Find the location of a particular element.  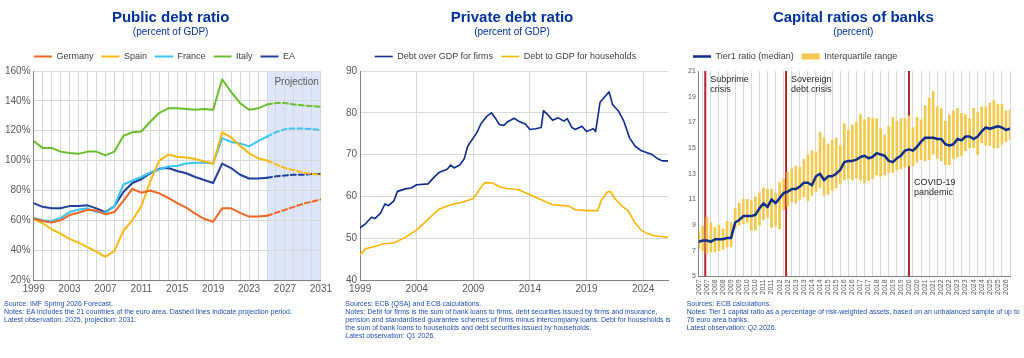

y-tick-label: 60 is located at coordinates (352, 196).